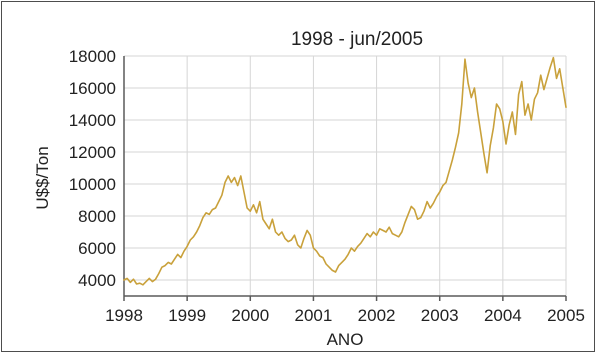  Describe the element at coordinates (250, 315) in the screenshot. I see `x-tick-label: 2000` at that location.